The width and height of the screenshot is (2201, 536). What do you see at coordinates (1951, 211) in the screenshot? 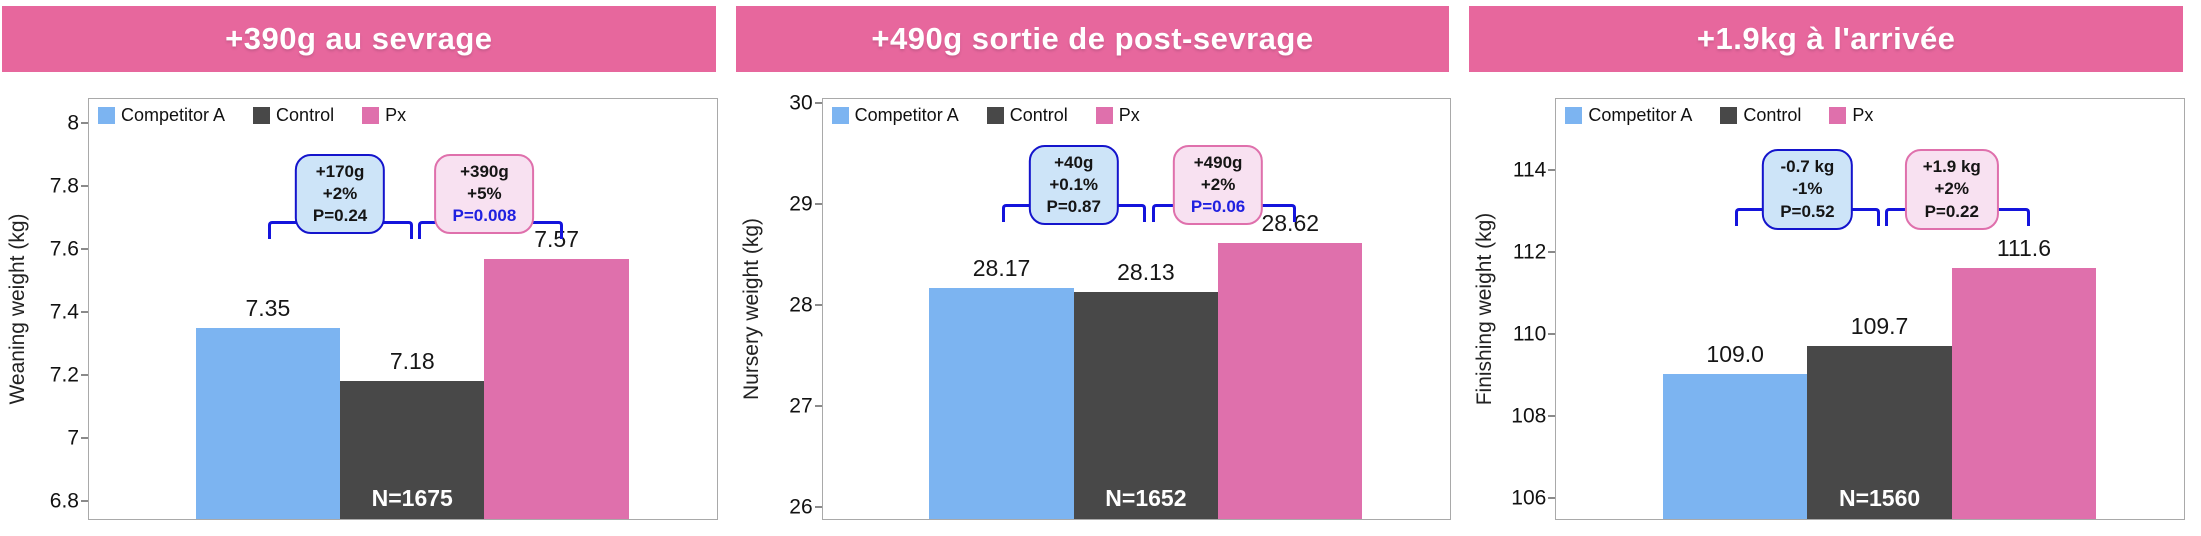
I see `annotation-p-value: P=0.22` at bounding box center [1951, 211].